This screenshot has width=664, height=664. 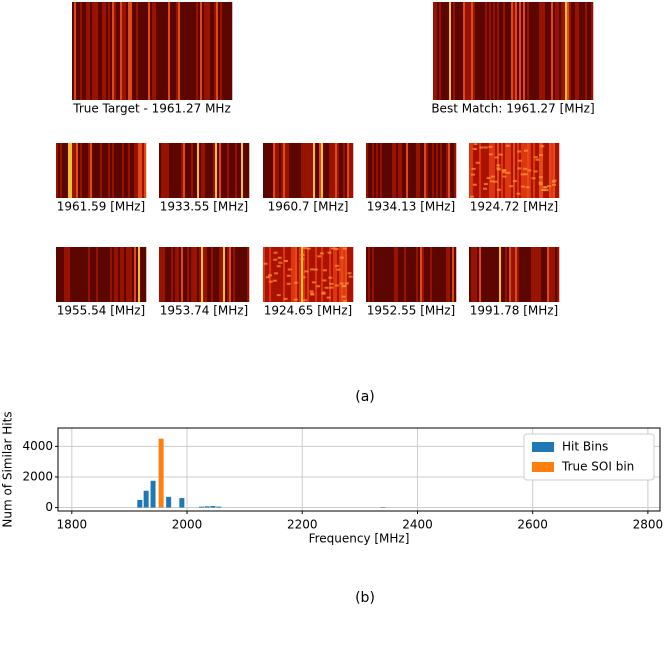 I want to click on caption-b: (b), so click(x=365, y=598).